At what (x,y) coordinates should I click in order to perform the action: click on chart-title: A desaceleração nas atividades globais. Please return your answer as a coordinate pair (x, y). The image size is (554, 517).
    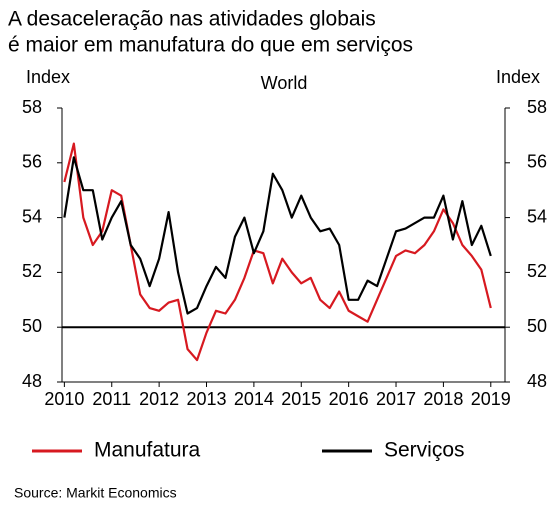
    Looking at the image, I should click on (192, 19).